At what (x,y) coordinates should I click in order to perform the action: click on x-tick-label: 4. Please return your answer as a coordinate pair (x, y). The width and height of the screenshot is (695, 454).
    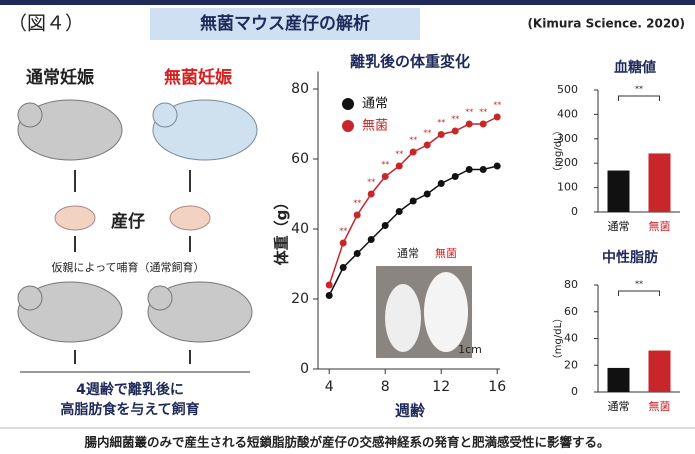
    Looking at the image, I should click on (329, 387).